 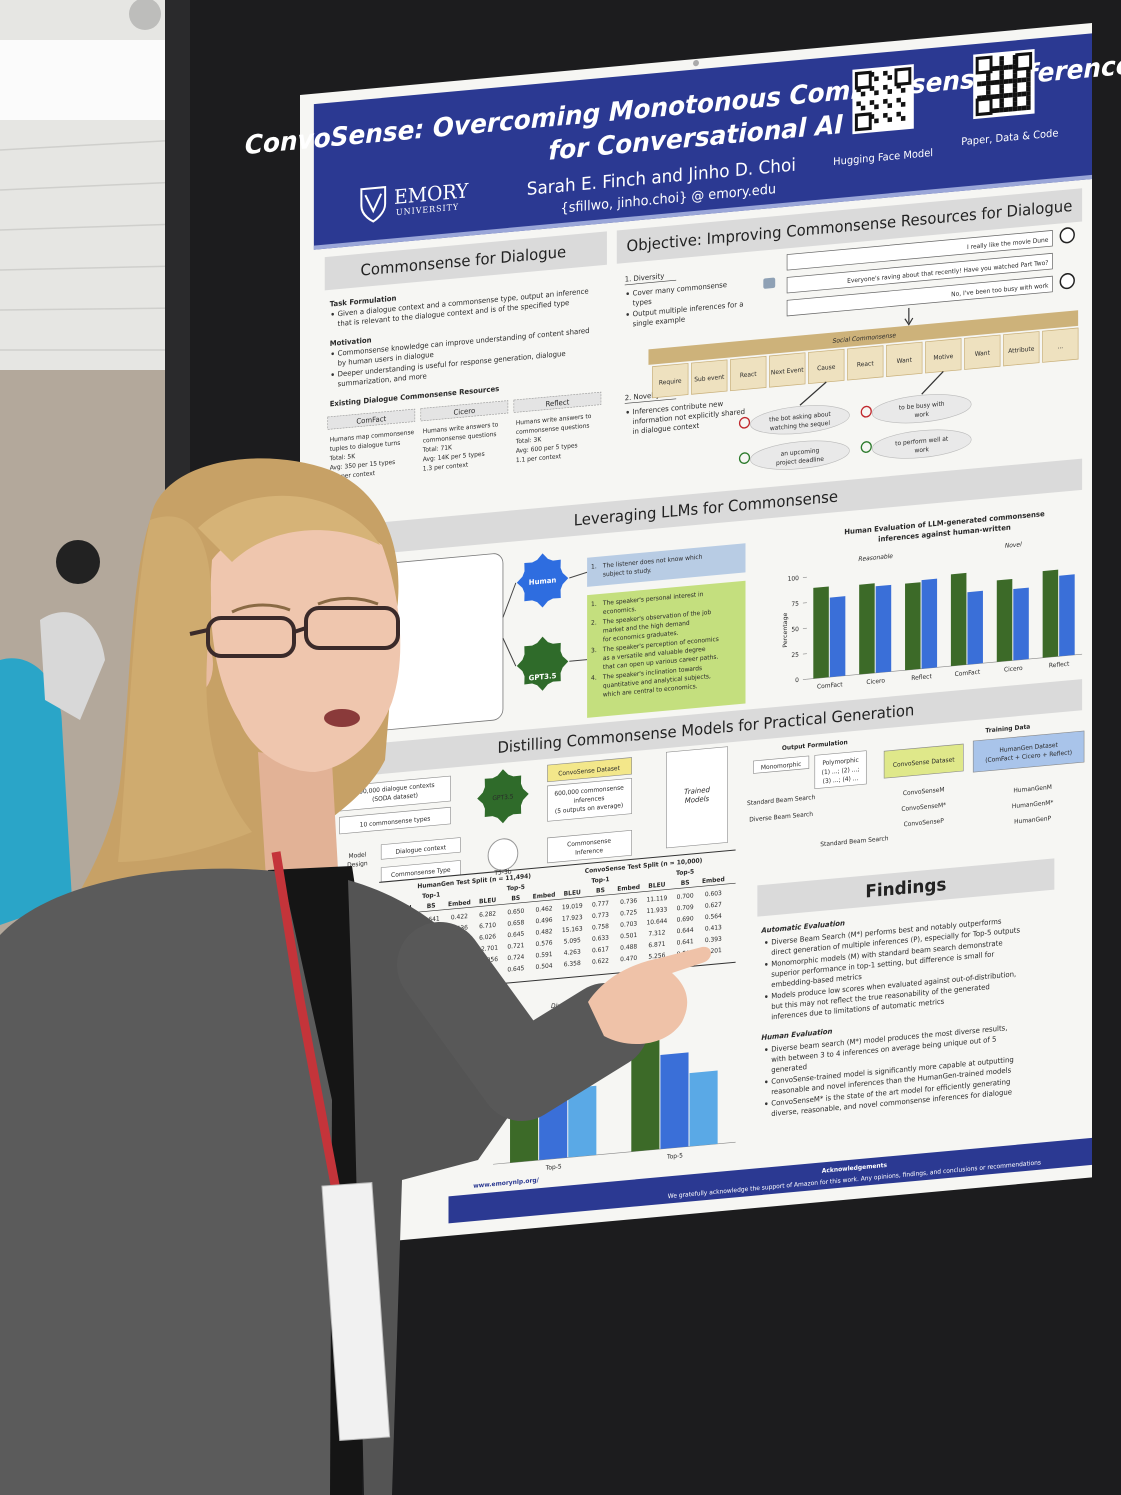 I want to click on output-line: economics., so click(x=620, y=611).